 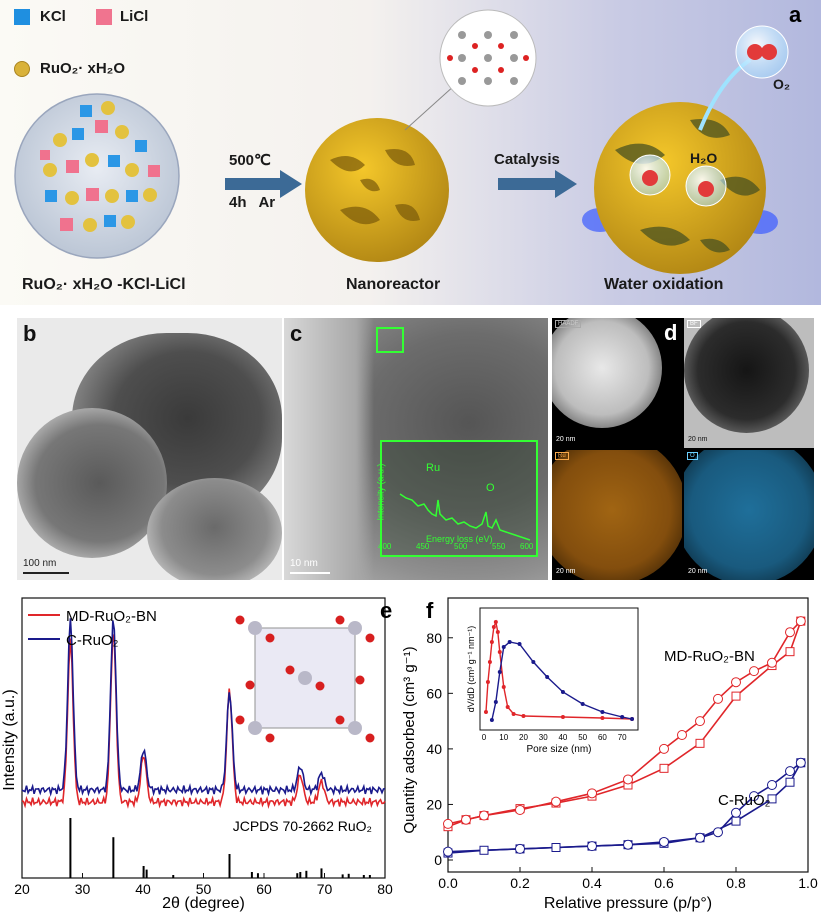 What do you see at coordinates (694, 324) in the screenshot?
I see `tag-bf: BF` at bounding box center [694, 324].